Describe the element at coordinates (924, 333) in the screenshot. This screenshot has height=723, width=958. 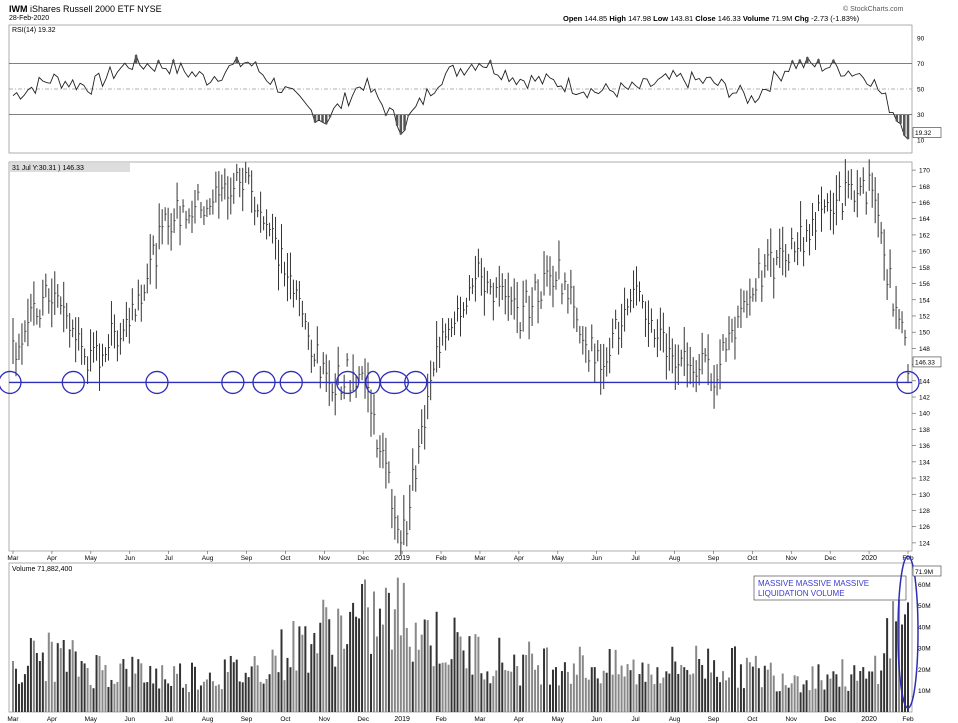
I see `price-tick-label: 150` at that location.